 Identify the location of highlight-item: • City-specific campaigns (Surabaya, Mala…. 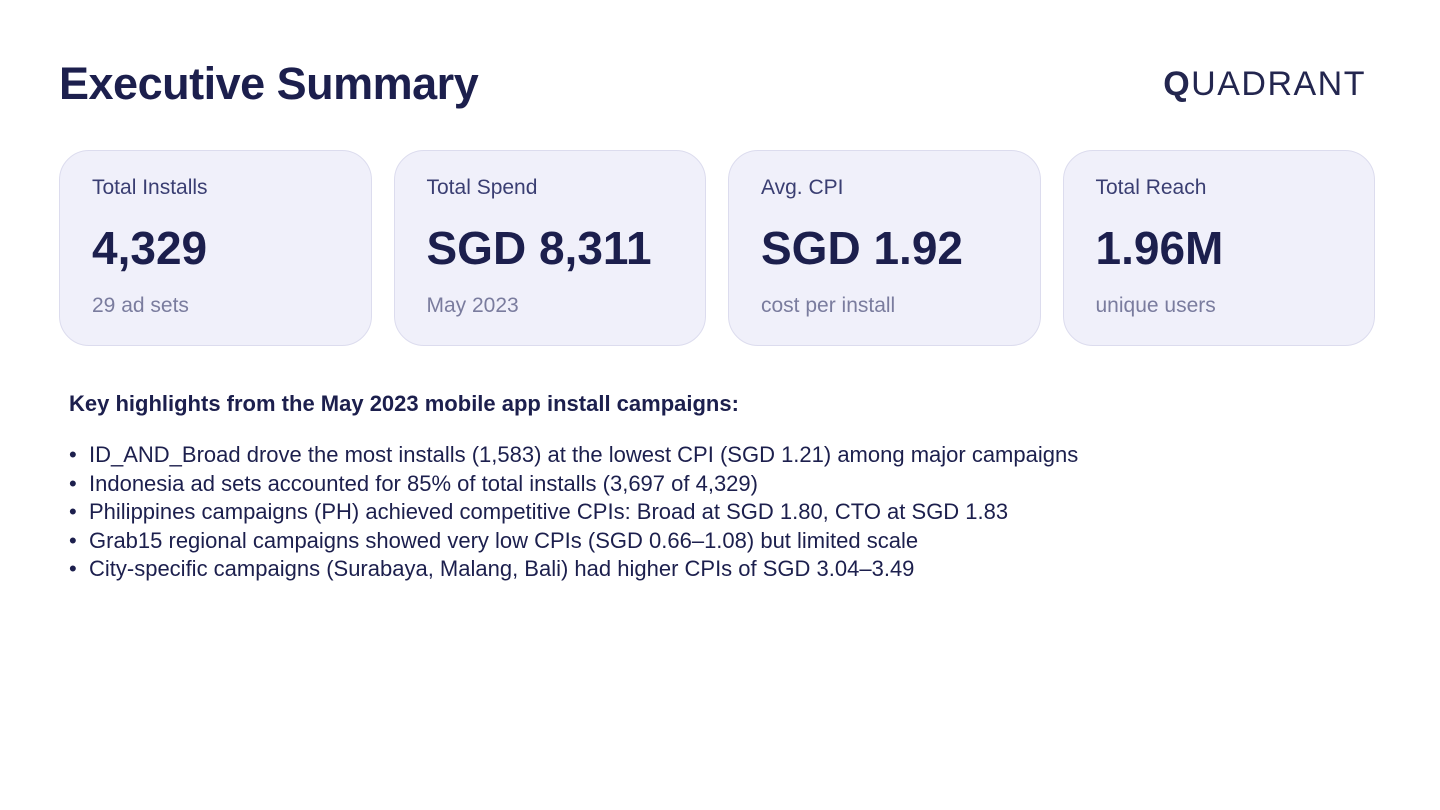
(719, 569).